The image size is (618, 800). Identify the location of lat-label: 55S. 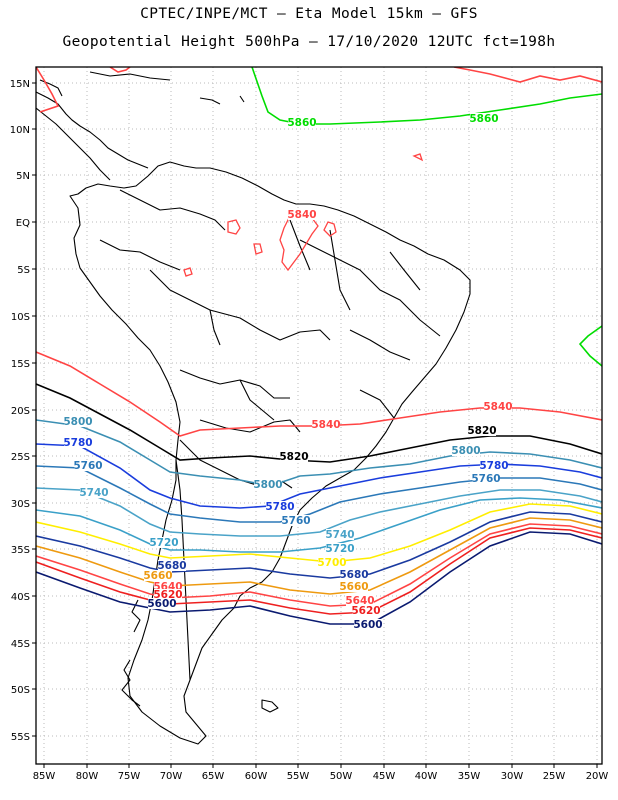
(20, 737).